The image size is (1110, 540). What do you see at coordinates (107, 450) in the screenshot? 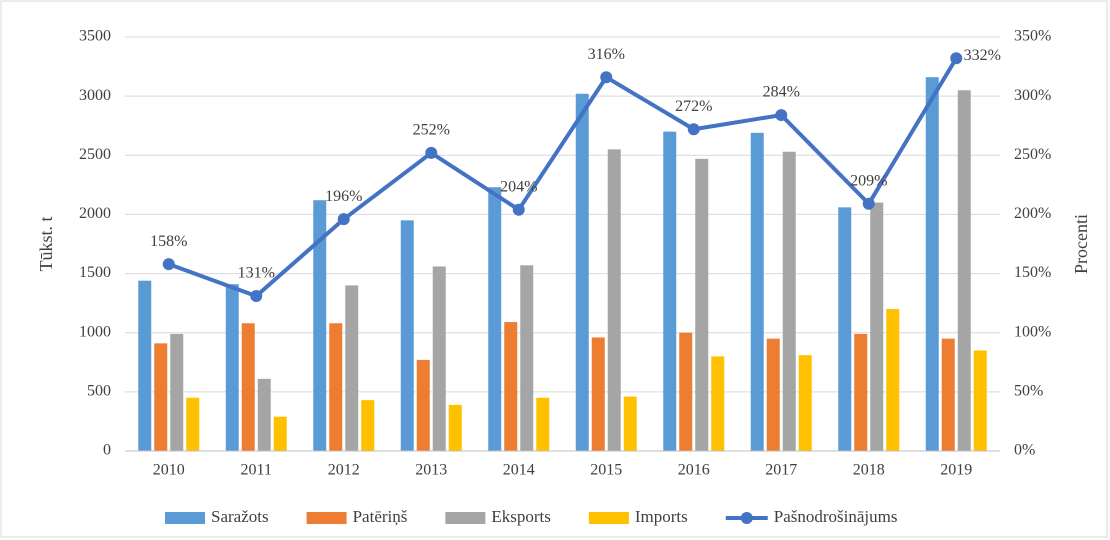
I see `y-tick-label: 0` at bounding box center [107, 450].